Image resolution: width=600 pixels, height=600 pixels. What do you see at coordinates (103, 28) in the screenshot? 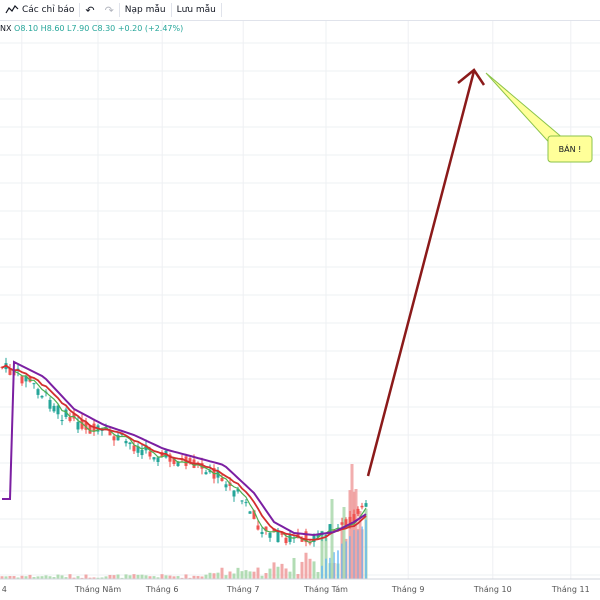
I see `close-value: C8.30` at bounding box center [103, 28].